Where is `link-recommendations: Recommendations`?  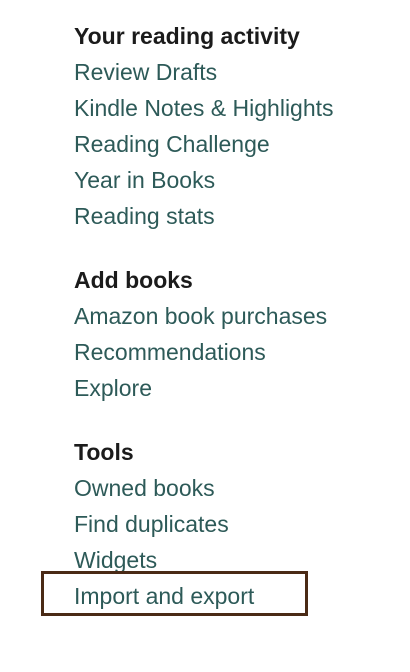
link-recommendations: Recommendations is located at coordinates (170, 352).